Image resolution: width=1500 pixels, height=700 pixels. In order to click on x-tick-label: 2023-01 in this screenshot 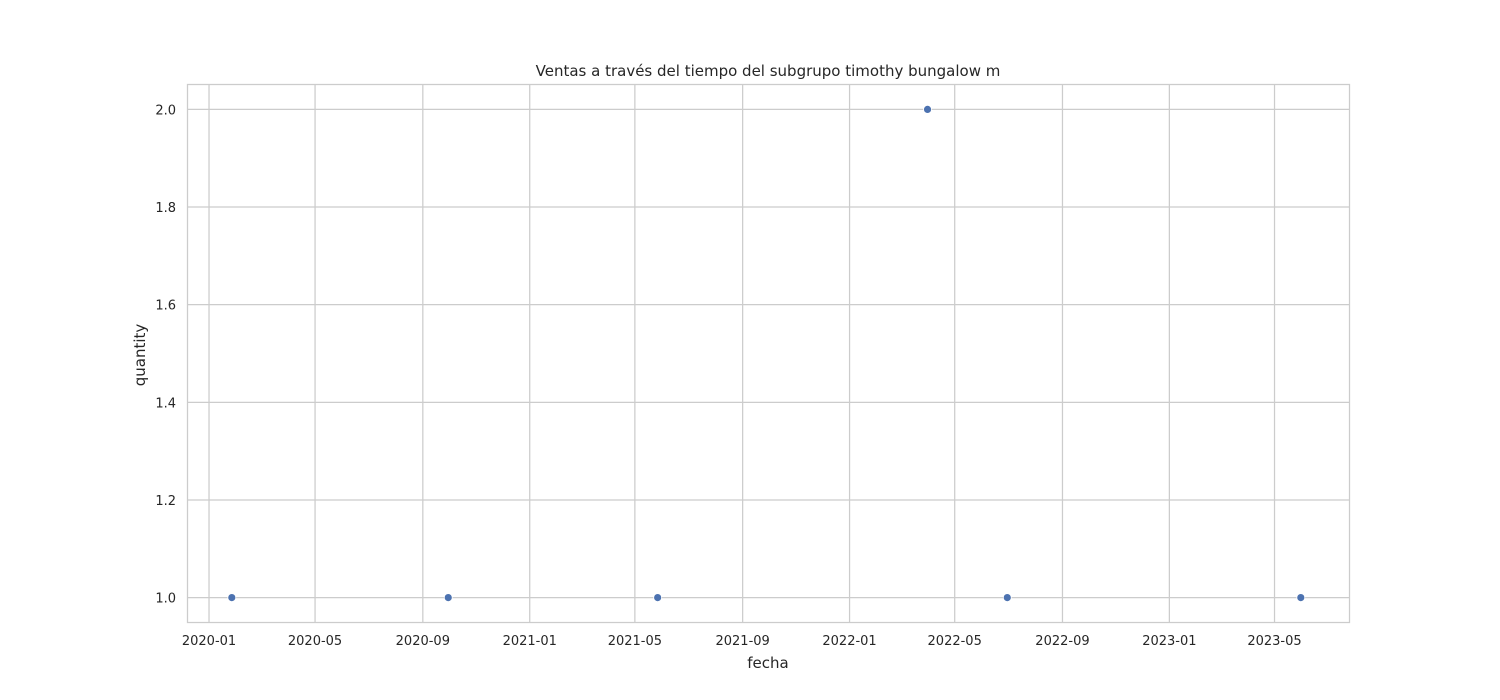, I will do `click(1169, 641)`.